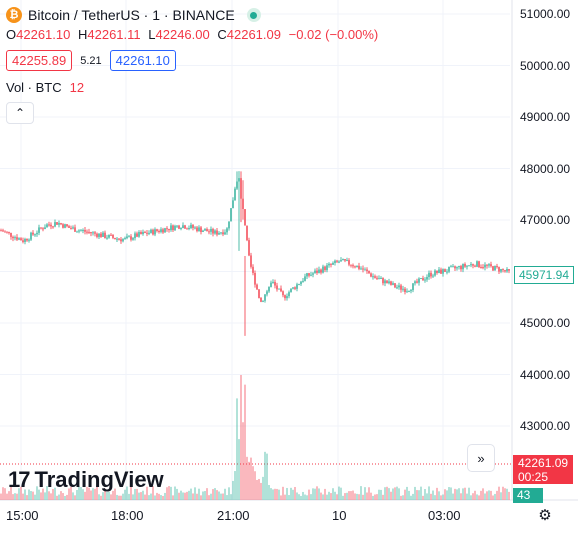 This screenshot has width=578, height=535. What do you see at coordinates (142, 60) in the screenshot?
I see `buy-button: 42261.10` at bounding box center [142, 60].